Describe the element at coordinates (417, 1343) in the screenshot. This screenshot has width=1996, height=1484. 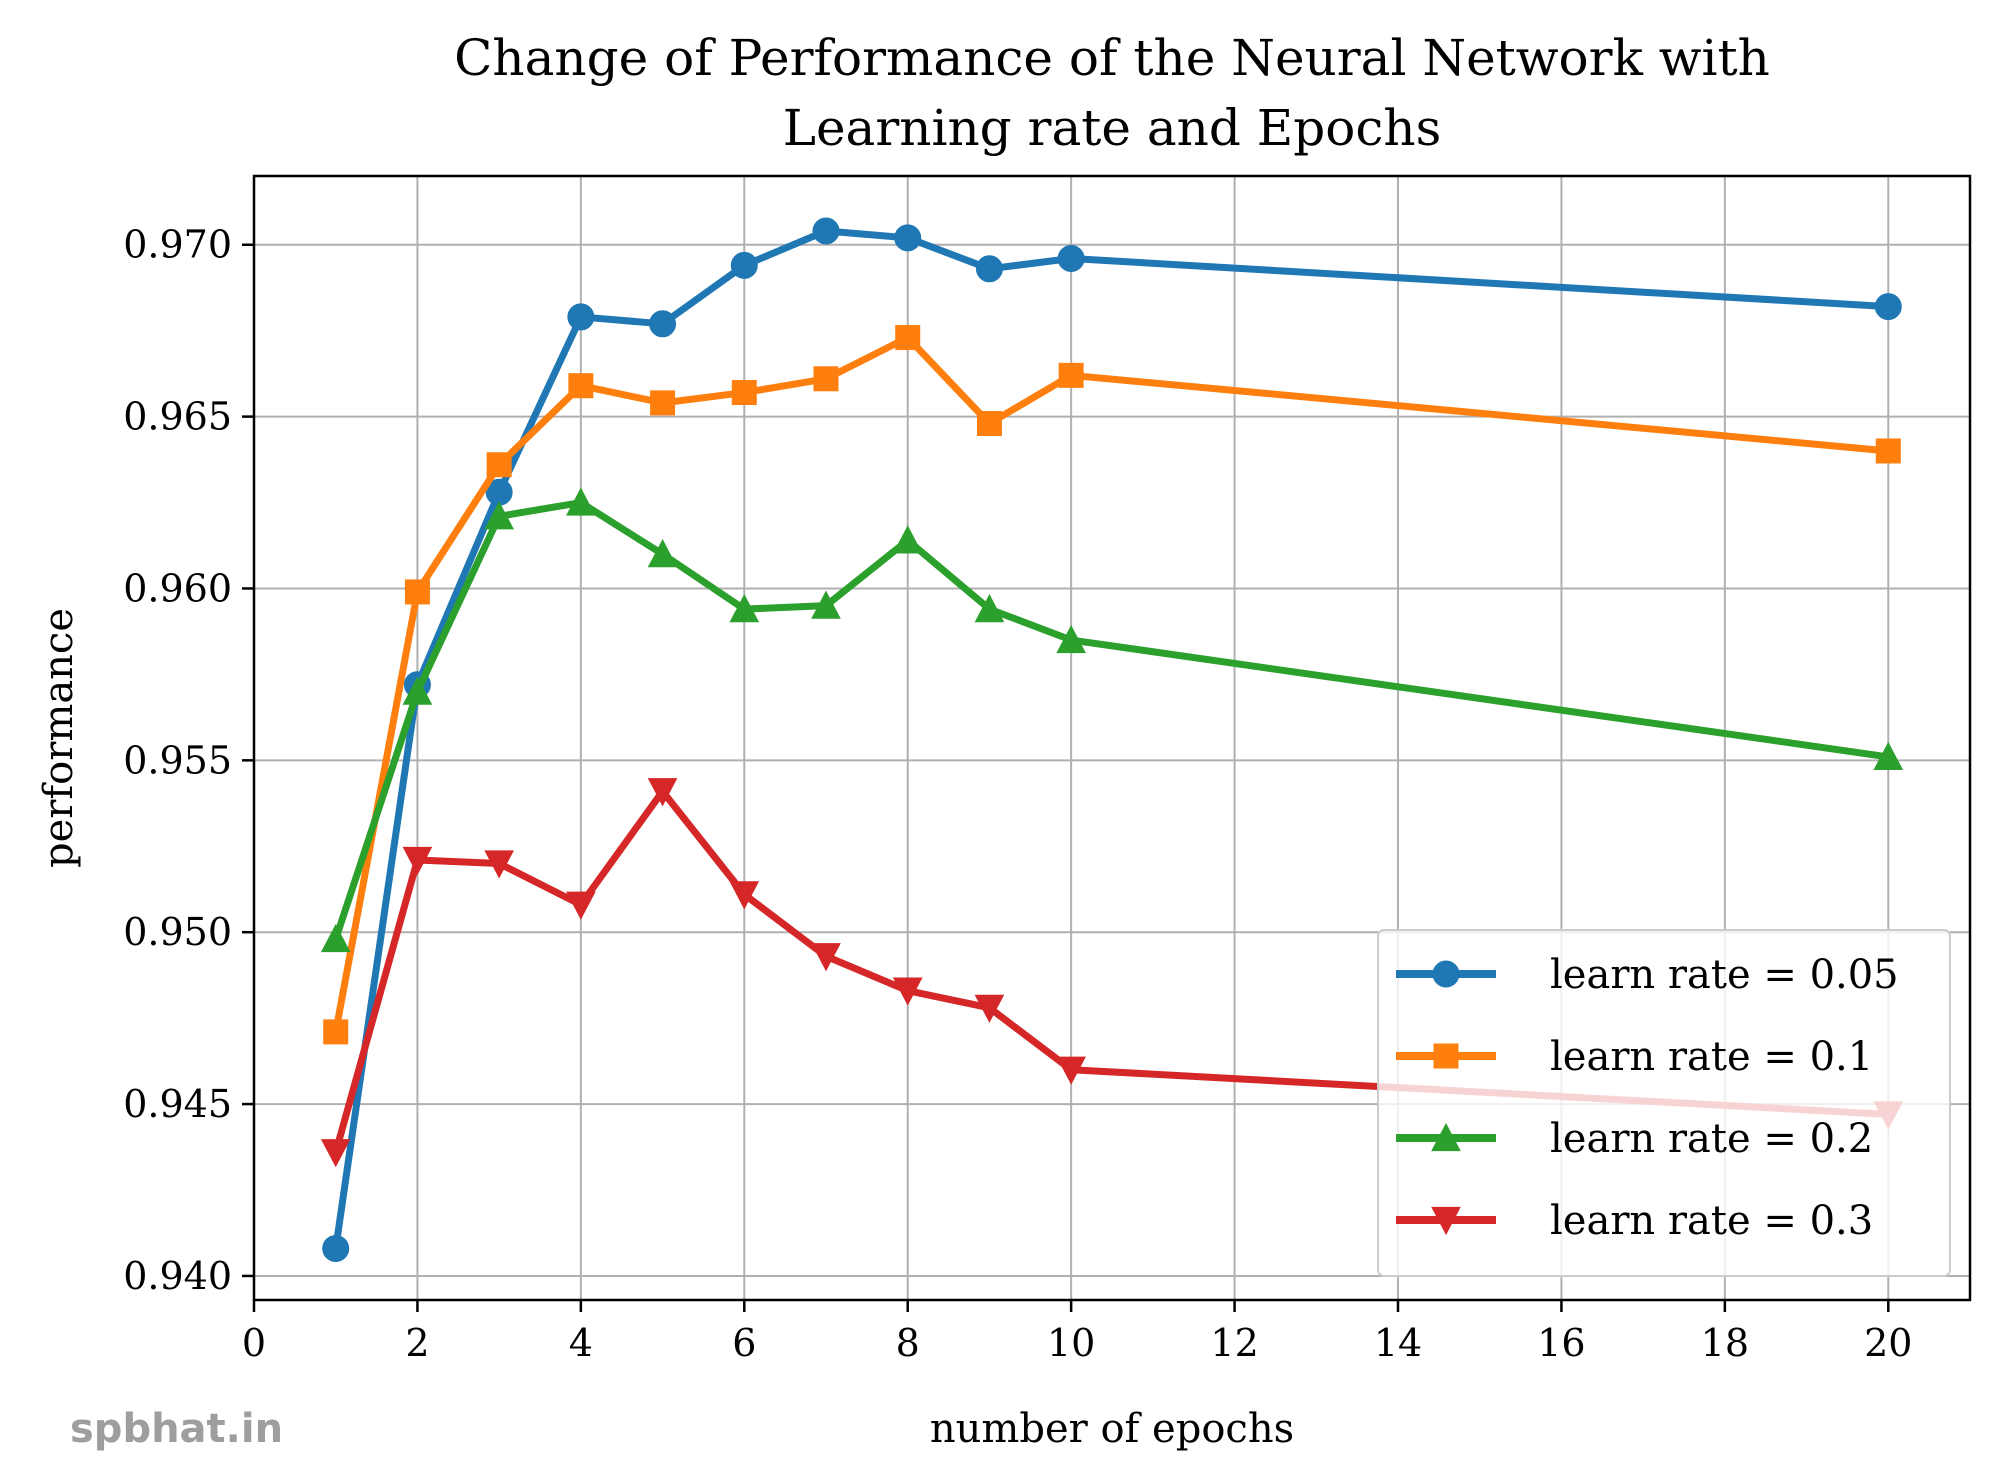
I see `x-tick-label: 2` at that location.